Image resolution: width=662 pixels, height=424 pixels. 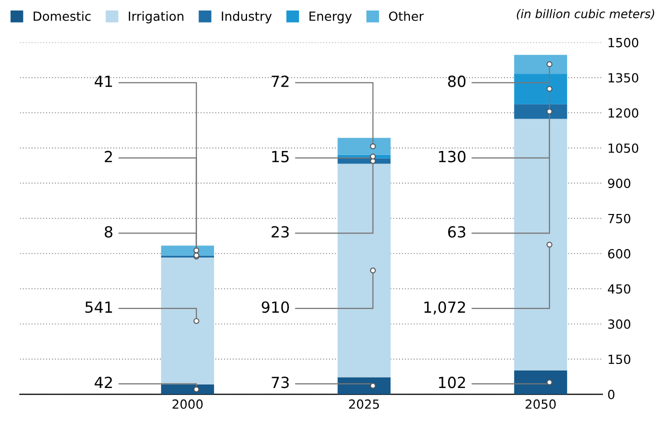 I want to click on y-tick-label: 1050, so click(x=623, y=148).